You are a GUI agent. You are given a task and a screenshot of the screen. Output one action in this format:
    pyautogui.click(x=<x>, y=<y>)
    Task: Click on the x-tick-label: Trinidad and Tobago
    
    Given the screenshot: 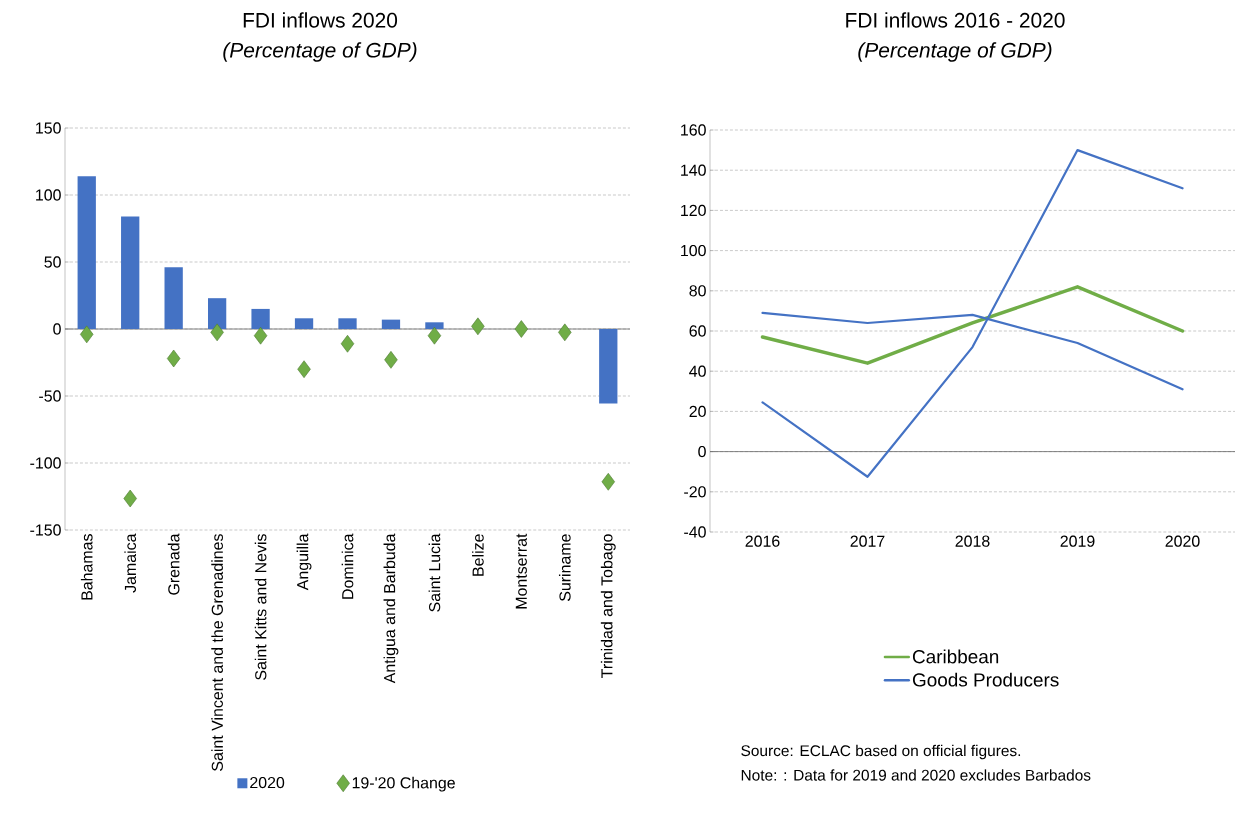 What is the action you would take?
    pyautogui.click(x=608, y=606)
    